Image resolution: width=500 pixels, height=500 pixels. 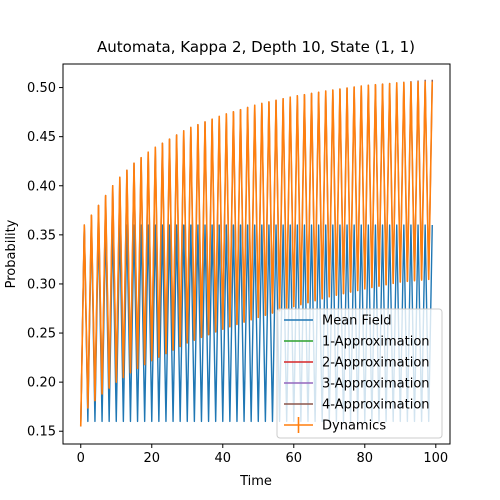 I want to click on legend-label: 1-Approximation, so click(x=376, y=342).